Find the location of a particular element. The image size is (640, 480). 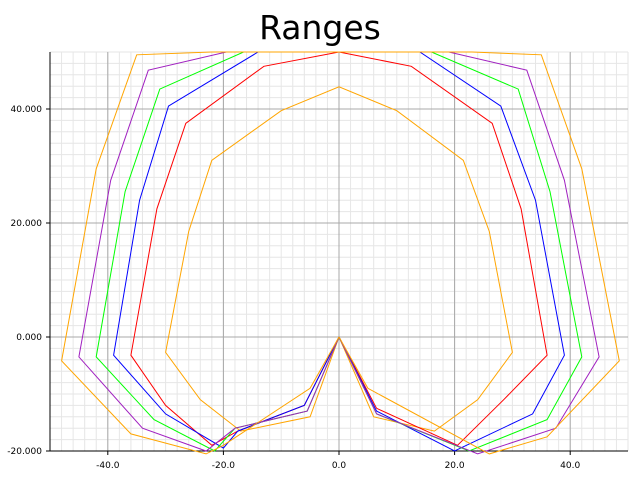

x-tick-label: -20.0 is located at coordinates (224, 466).